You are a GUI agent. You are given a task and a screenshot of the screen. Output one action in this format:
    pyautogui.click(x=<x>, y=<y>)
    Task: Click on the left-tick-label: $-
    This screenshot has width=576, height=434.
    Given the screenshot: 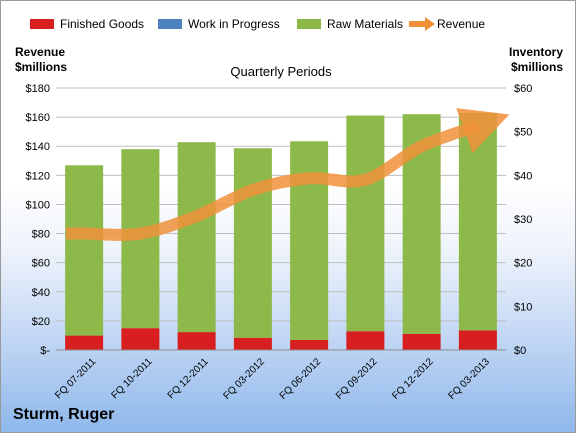 What is the action you would take?
    pyautogui.click(x=45, y=351)
    